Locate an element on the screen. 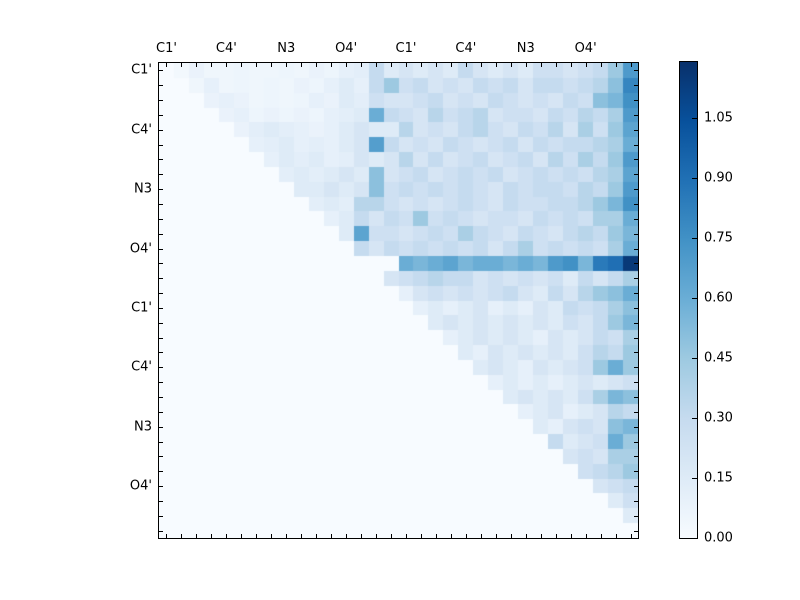 This screenshot has width=800, height=600. colorbar-tick-label: 0.30 is located at coordinates (718, 418).